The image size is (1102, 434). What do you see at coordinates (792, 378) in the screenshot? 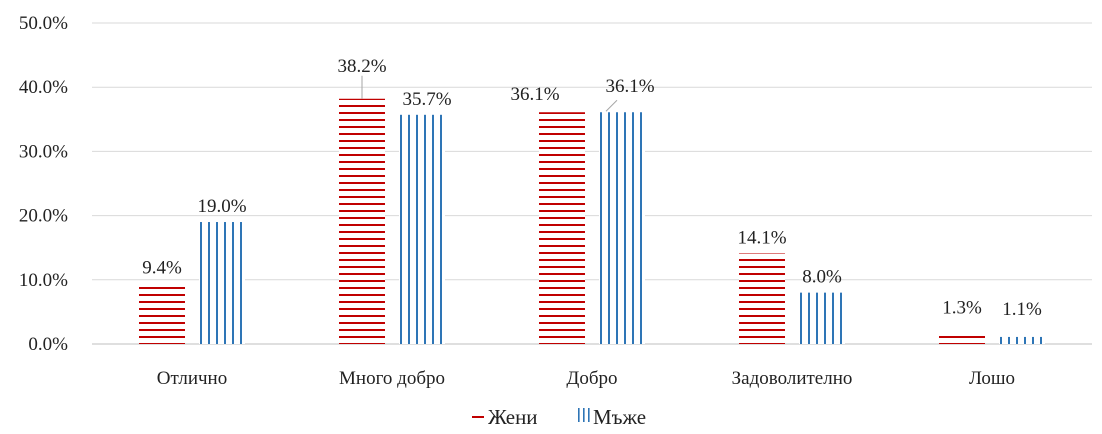
I see `x-category-label: Задоволително` at bounding box center [792, 378].